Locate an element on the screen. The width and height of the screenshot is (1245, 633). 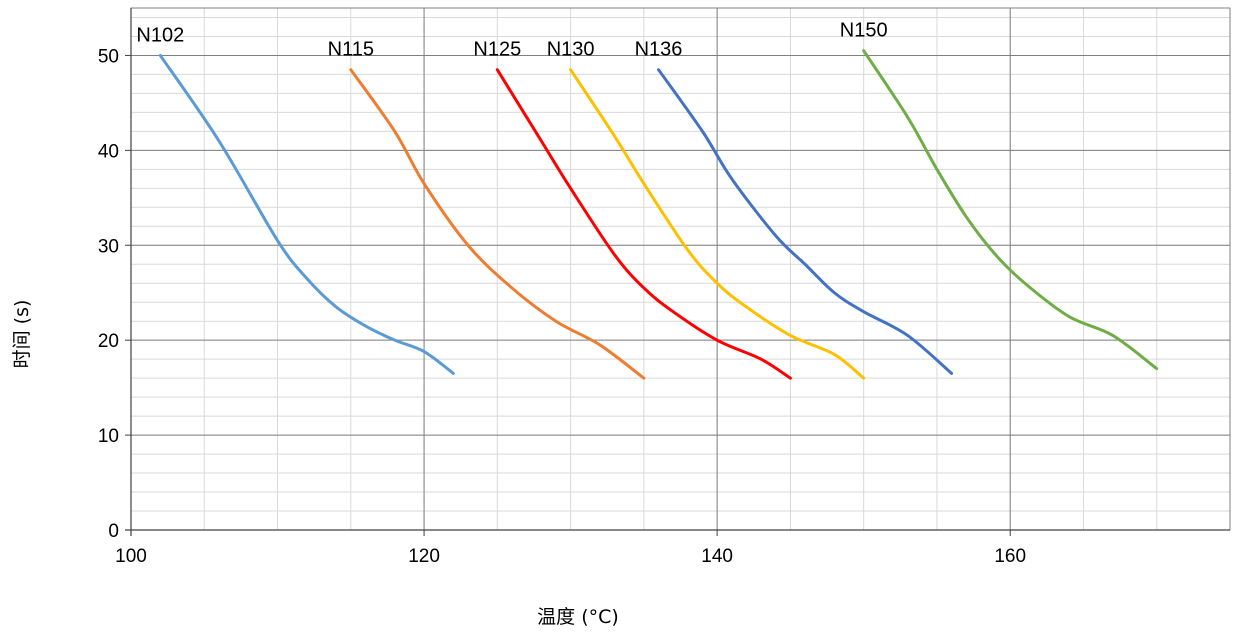
x-tick-label: 120 is located at coordinates (424, 556).